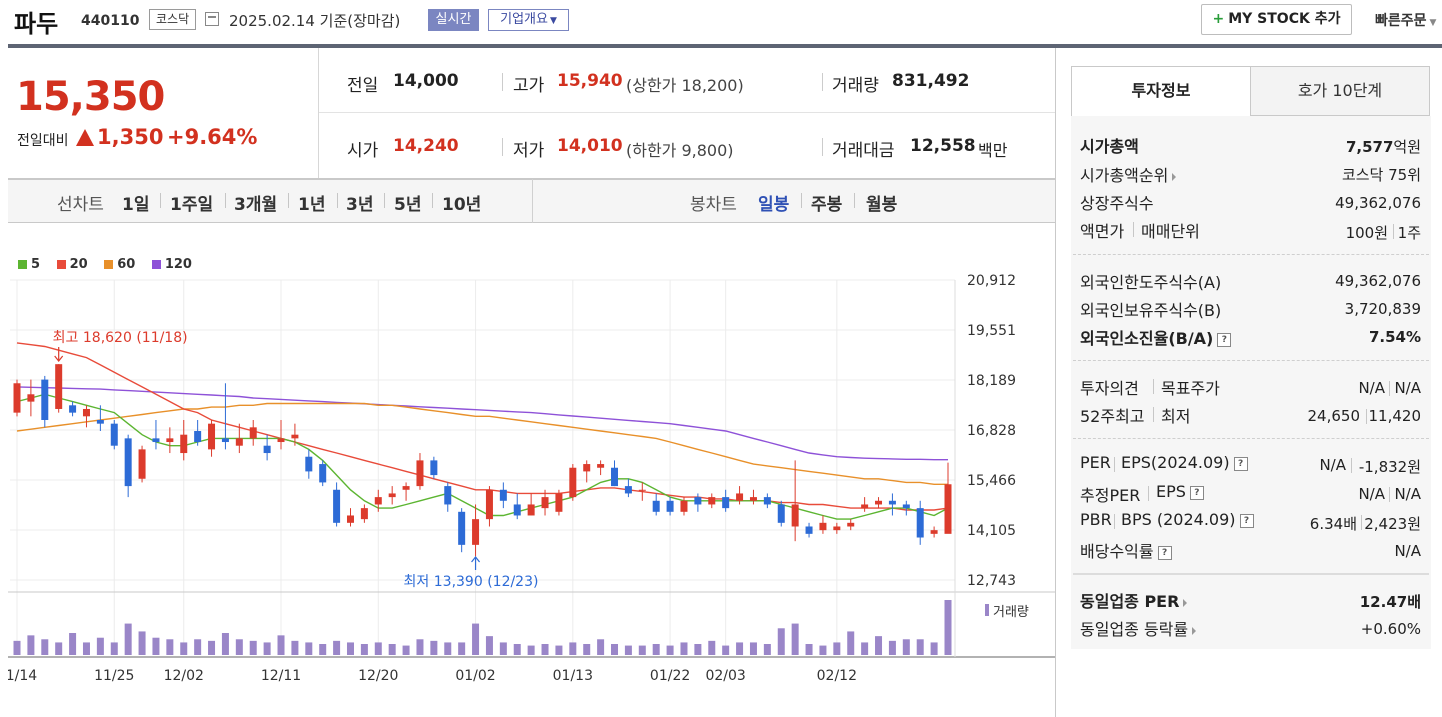  I want to click on candle-weekly: 주봉, so click(827, 205).